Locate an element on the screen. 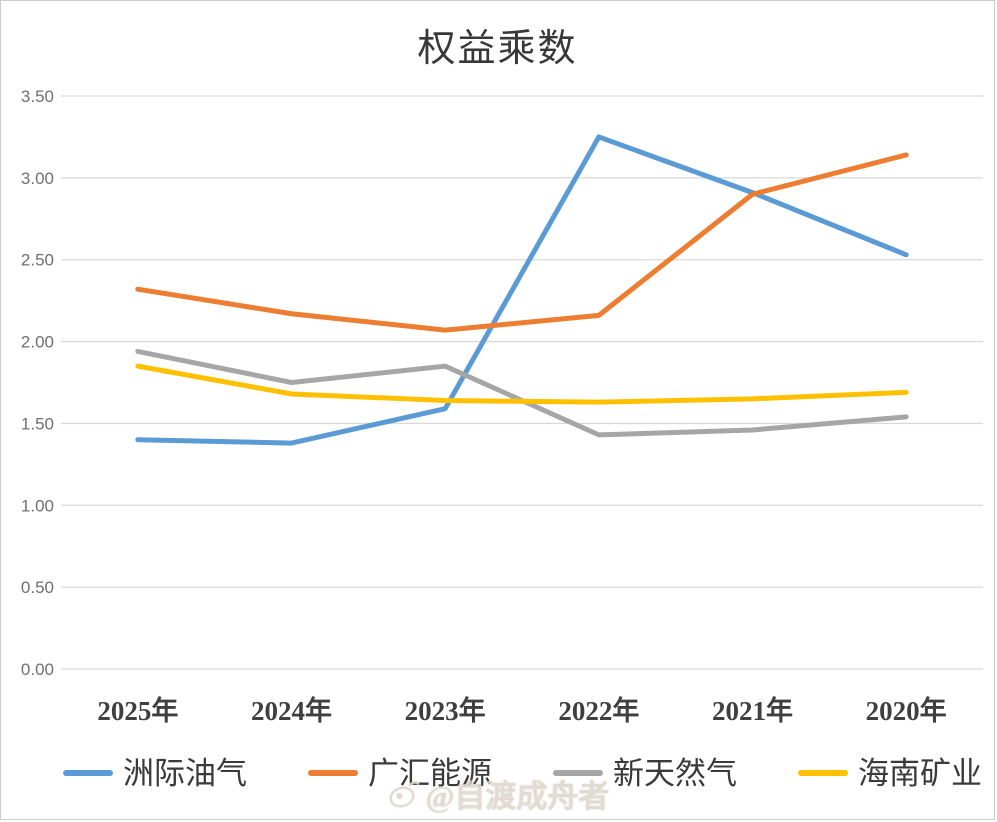  y-axis-labels: 0.00 0.50 1.00 1.50 2.00 2.50 3.00 3.50 is located at coordinates (37, 383).